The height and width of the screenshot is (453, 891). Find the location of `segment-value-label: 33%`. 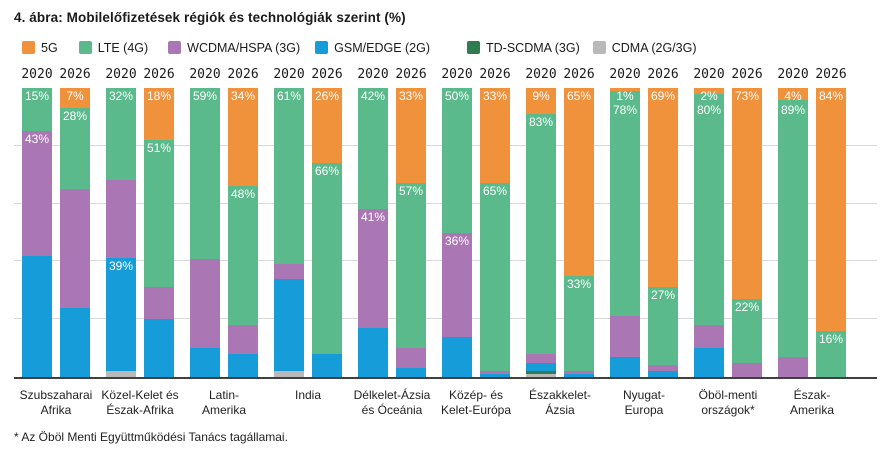

segment-value-label: 33% is located at coordinates (495, 96).